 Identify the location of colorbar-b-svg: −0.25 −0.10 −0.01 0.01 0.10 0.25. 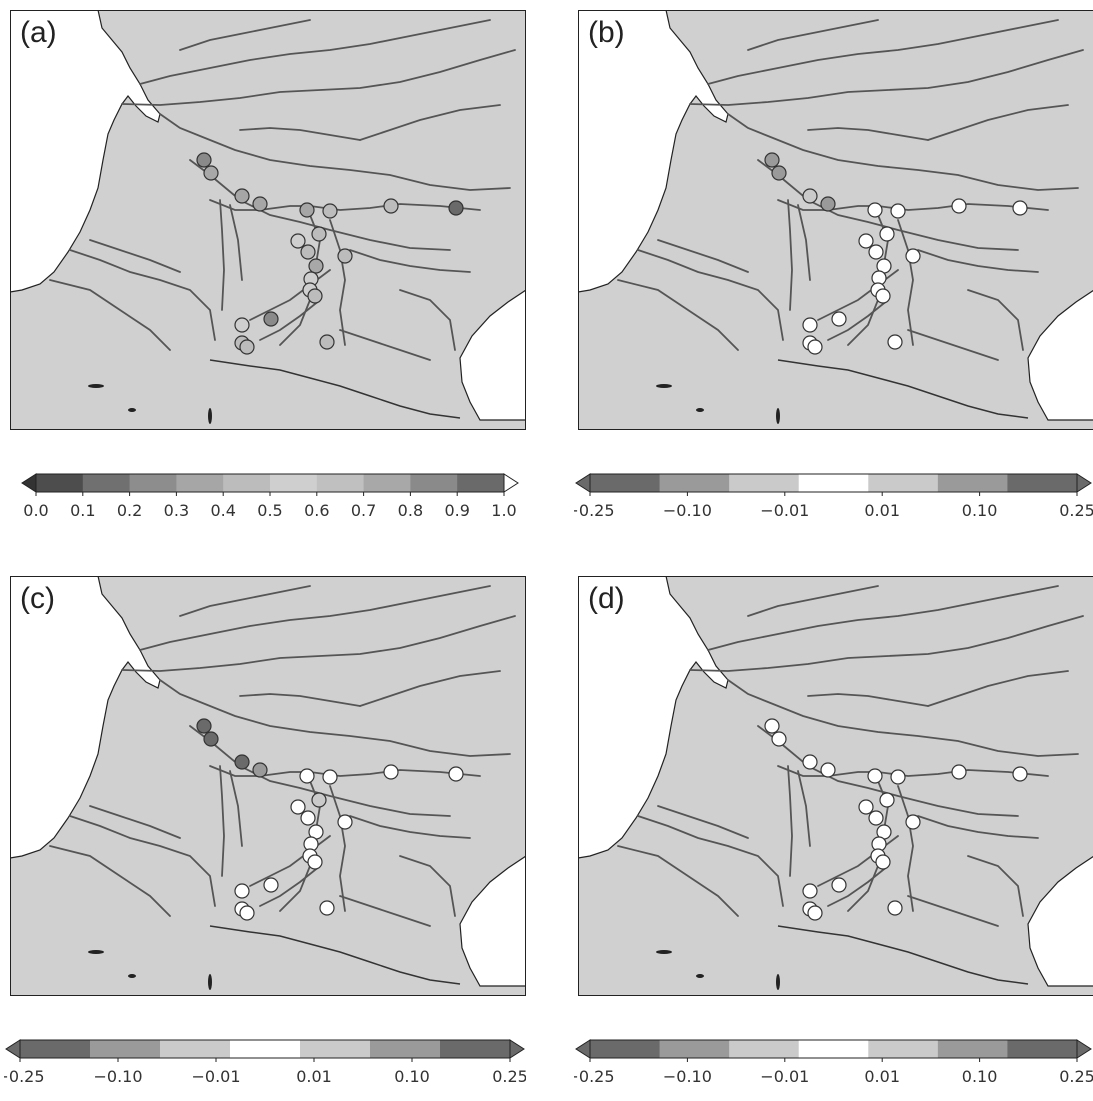
(833, 496).